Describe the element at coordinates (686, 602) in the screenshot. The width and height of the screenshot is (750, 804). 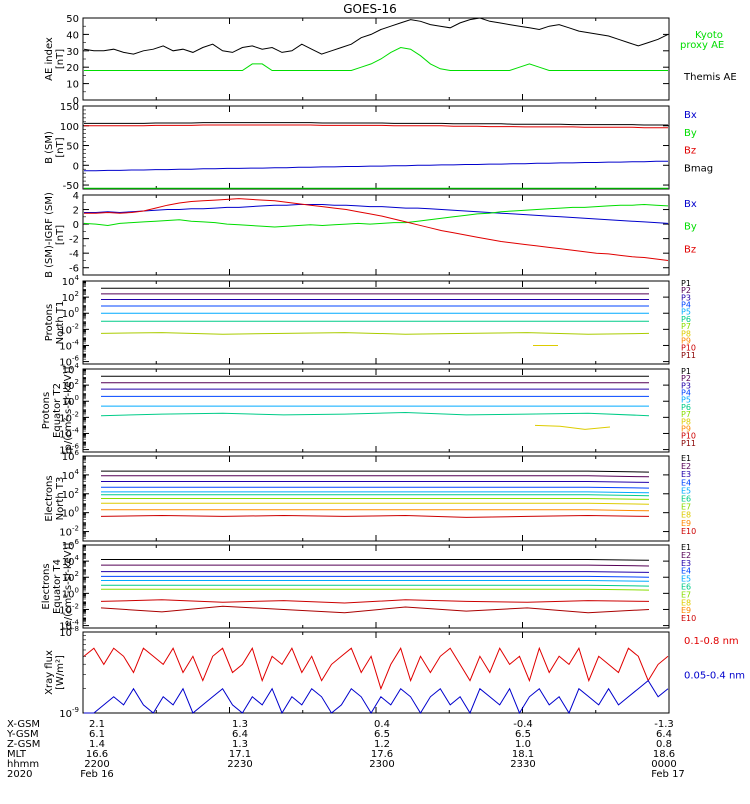
I see `legend-entry: E8` at that location.